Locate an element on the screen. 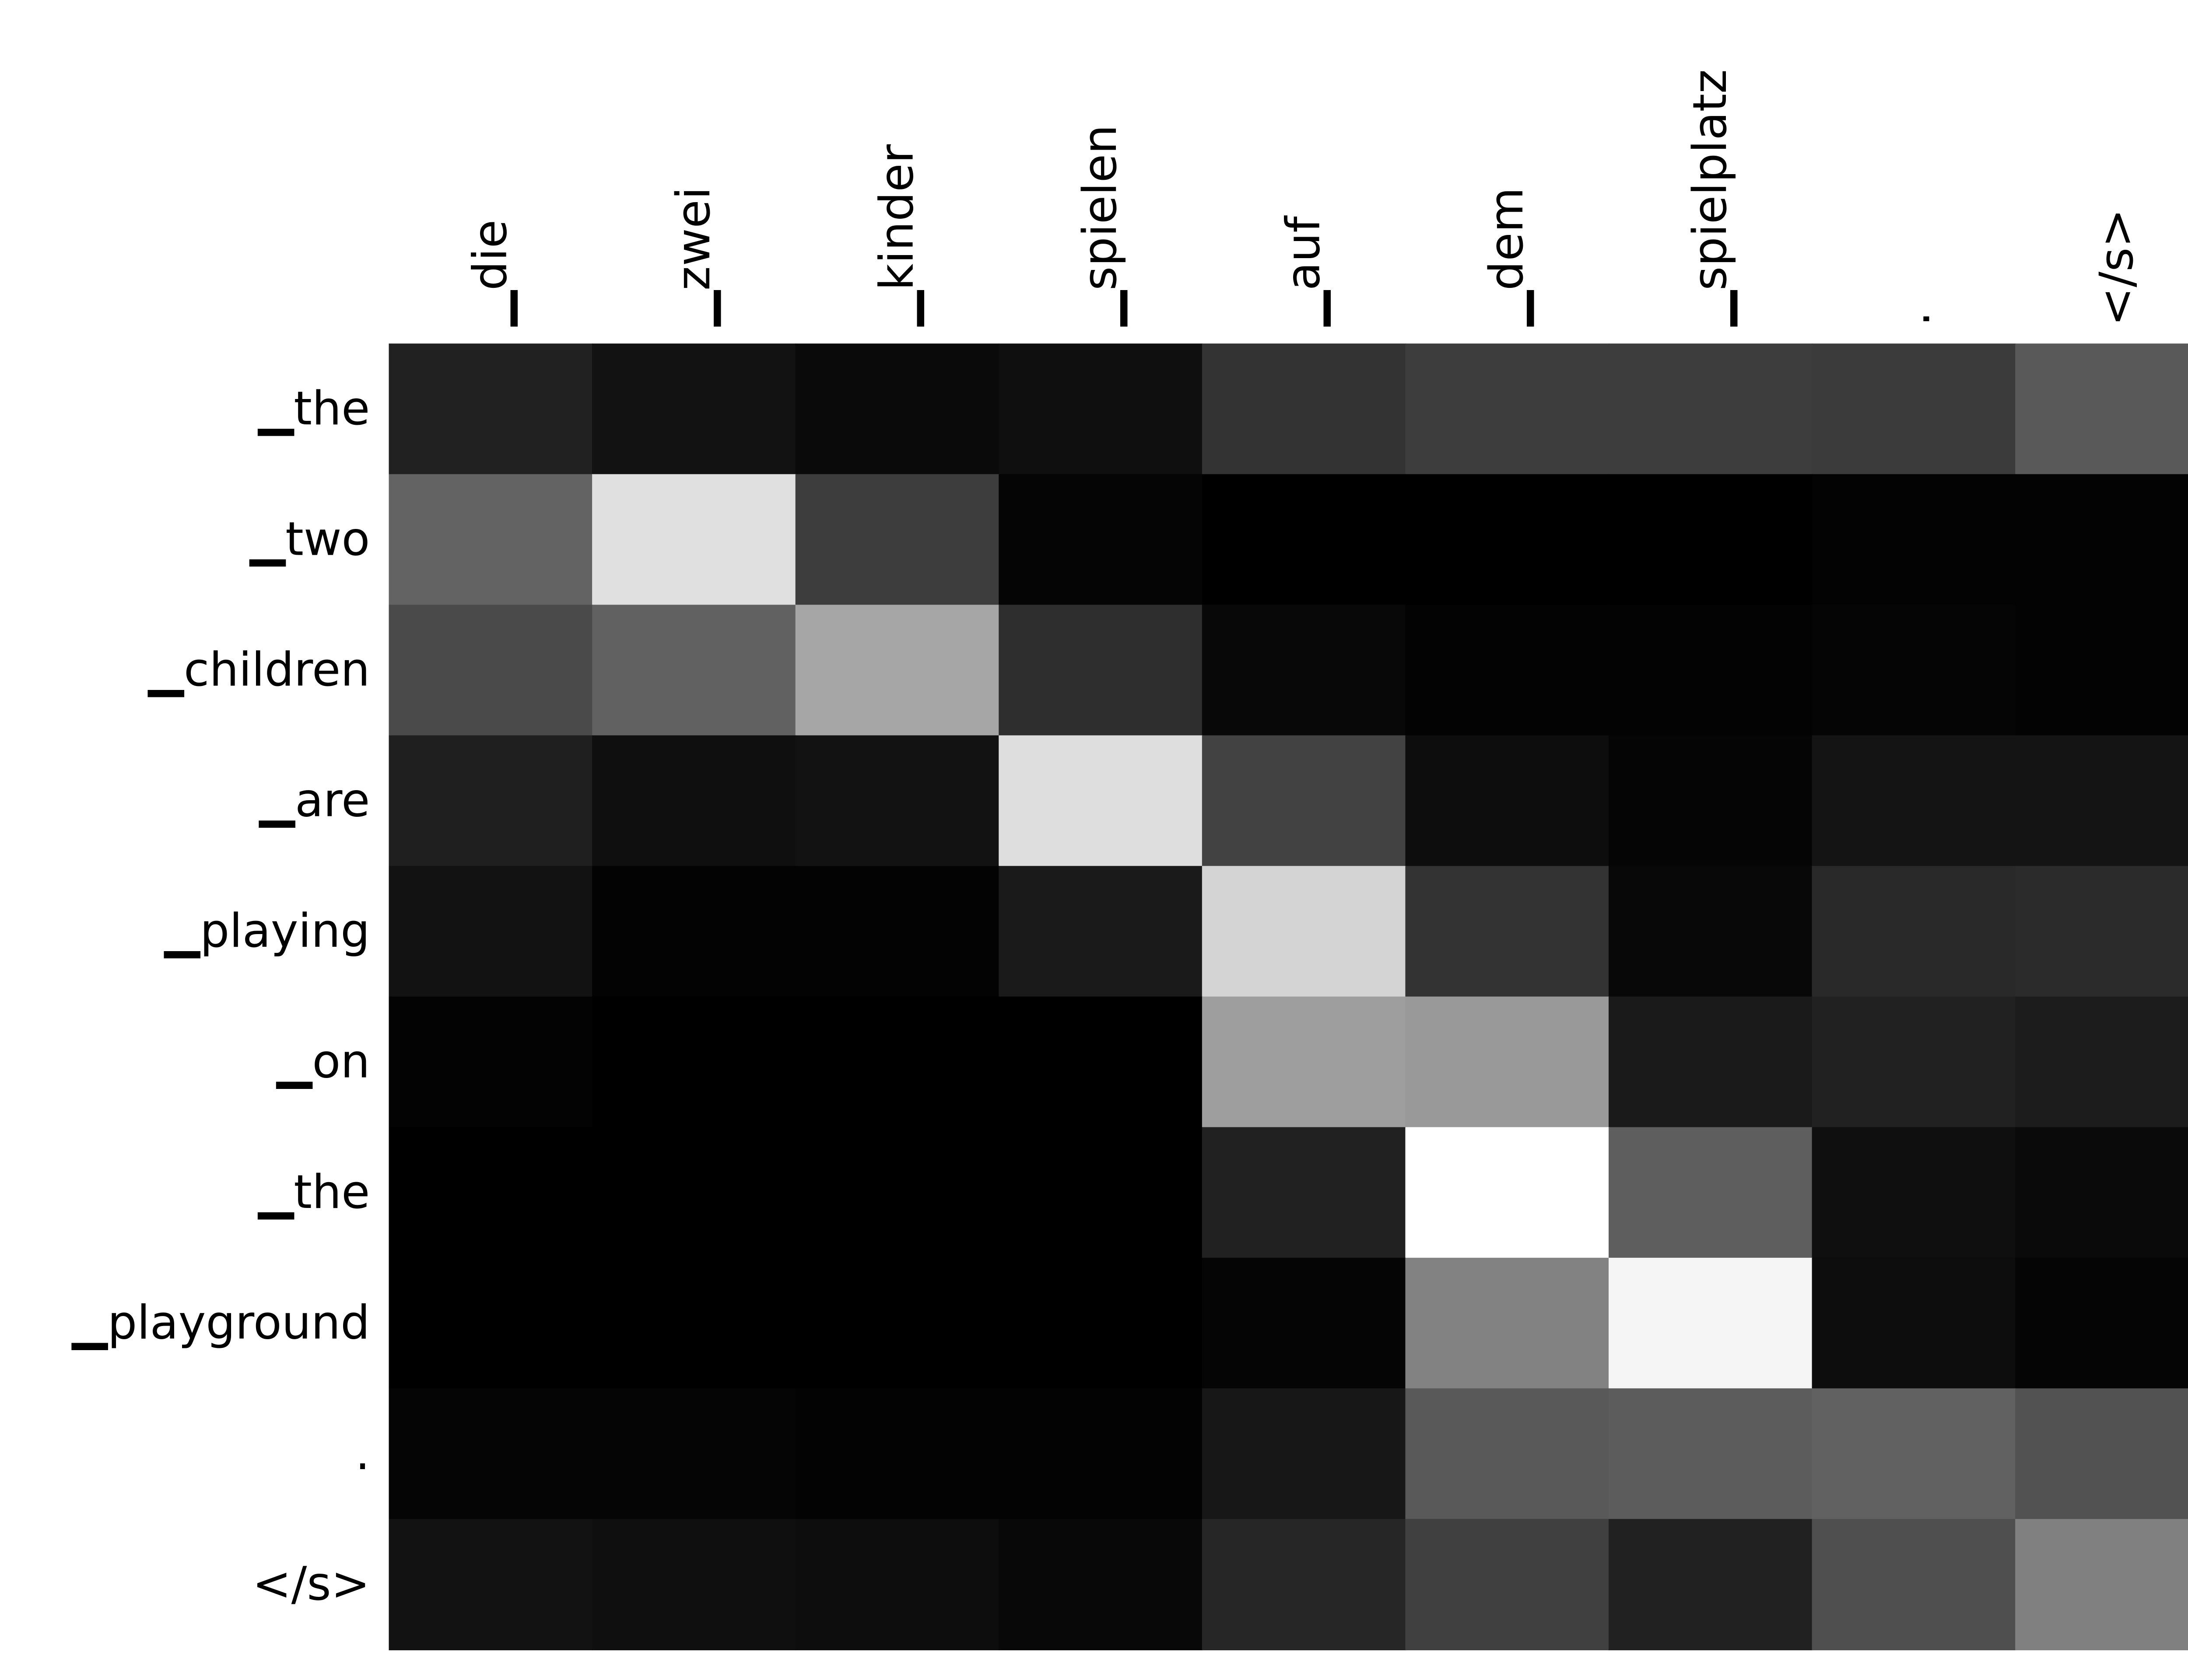 The image size is (2188, 1680). y-tick-label: ▁playing is located at coordinates (266, 931).